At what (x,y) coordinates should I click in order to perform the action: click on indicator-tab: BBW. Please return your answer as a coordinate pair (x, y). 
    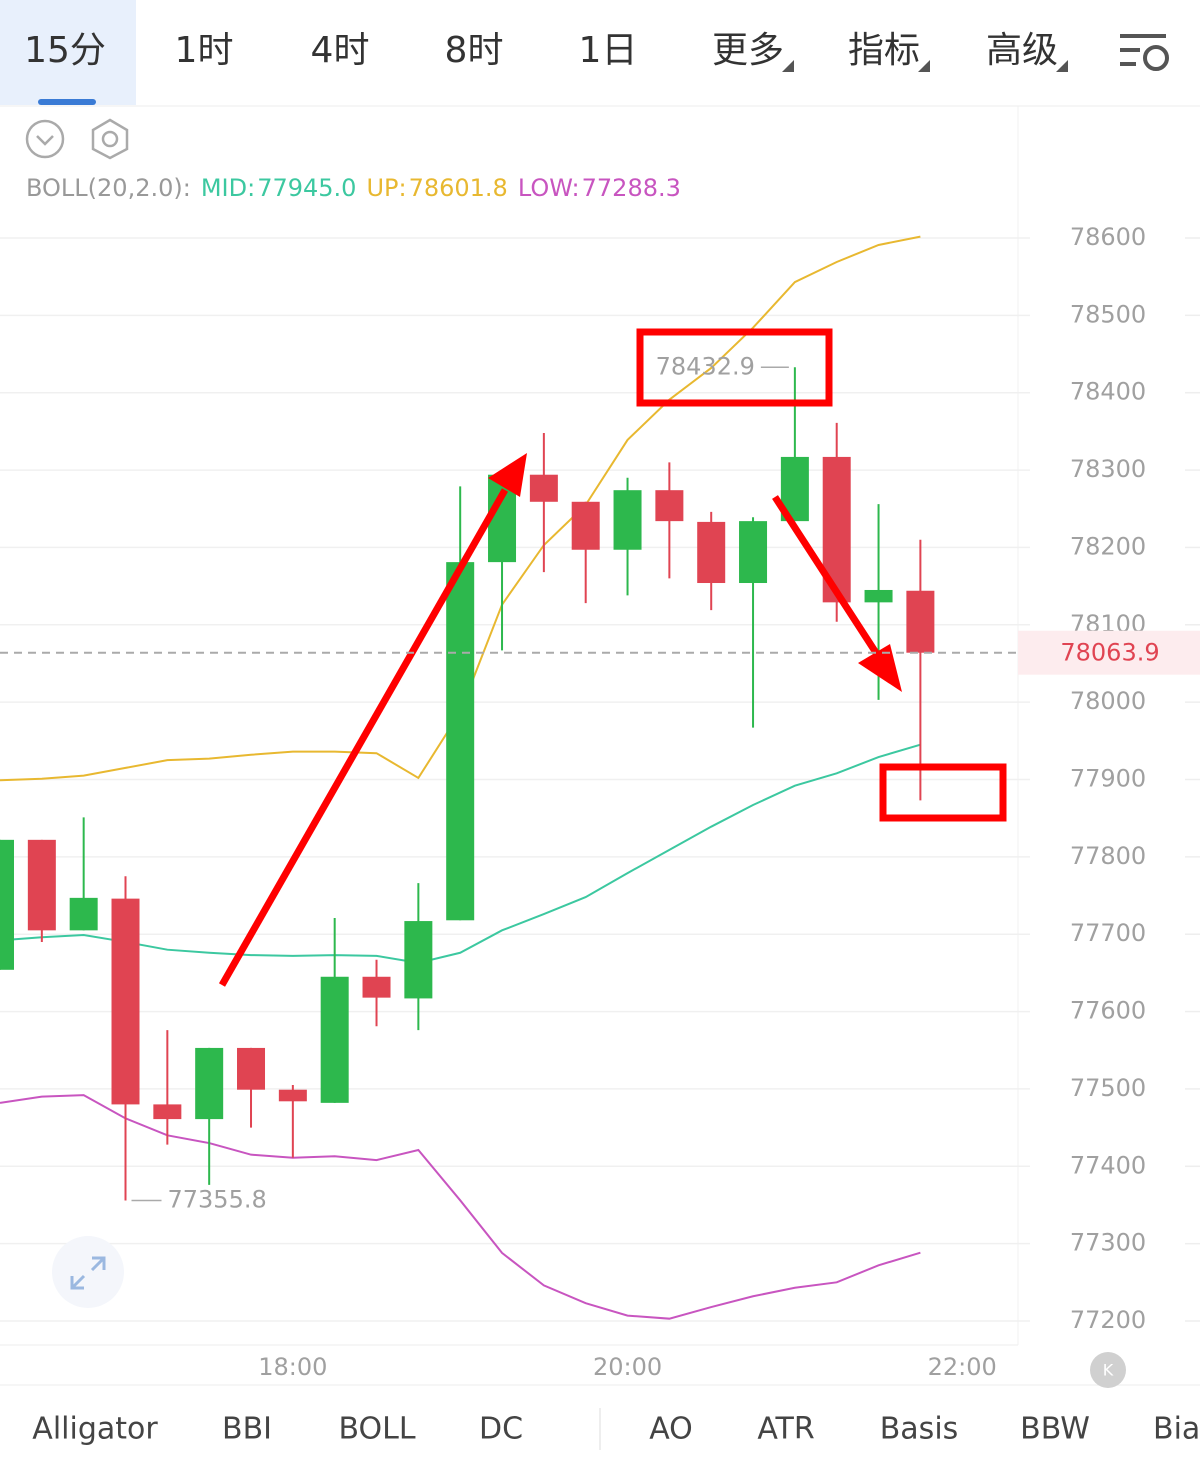
    Looking at the image, I should click on (1055, 1429).